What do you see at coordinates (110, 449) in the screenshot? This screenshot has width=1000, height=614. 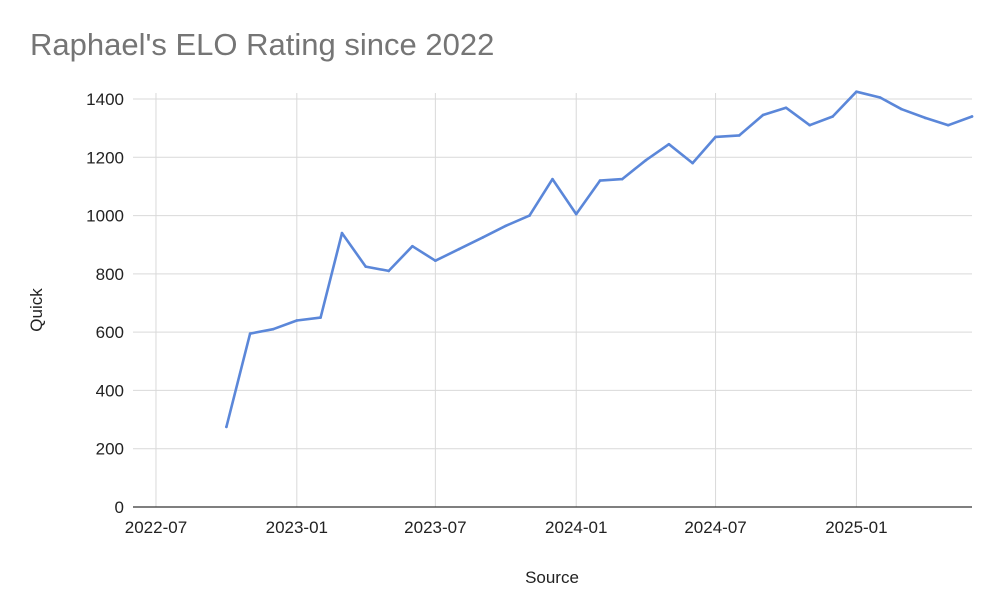 I see `y-tick-label: 200` at bounding box center [110, 449].